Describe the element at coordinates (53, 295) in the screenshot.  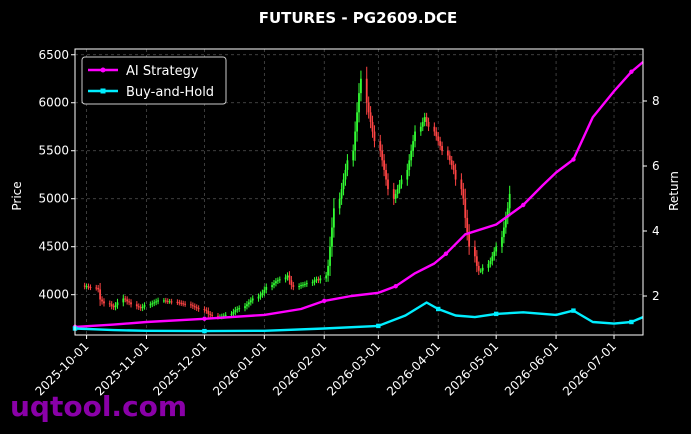
I see `y-tick-label-left: 4000` at that location.